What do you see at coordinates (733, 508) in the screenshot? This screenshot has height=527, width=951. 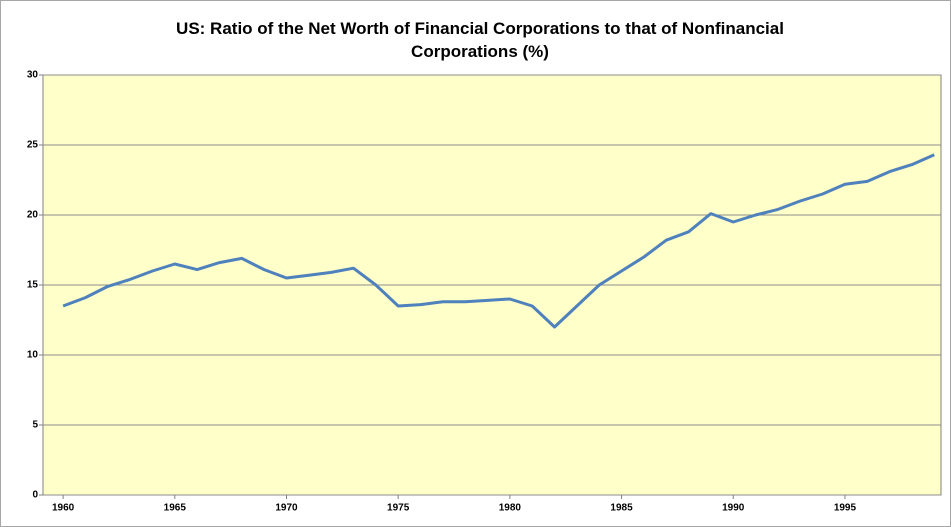 I see `x-tick-label: 1990` at bounding box center [733, 508].